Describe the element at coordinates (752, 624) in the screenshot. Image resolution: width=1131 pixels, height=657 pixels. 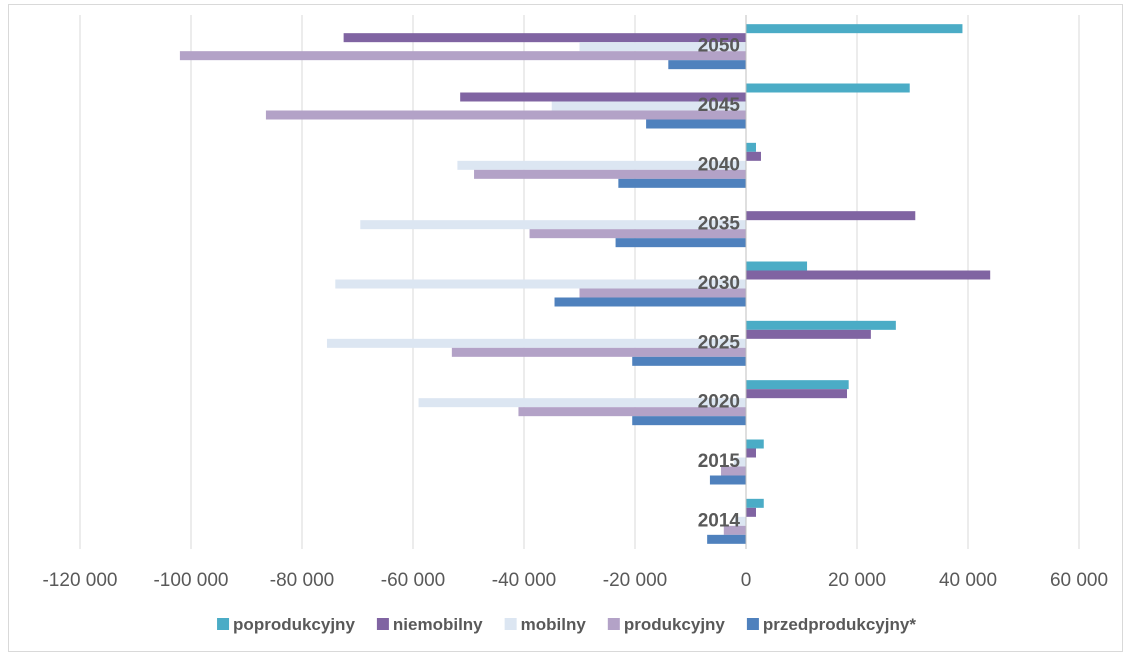
I see `legend-swatch-przedprodukcyjny` at that location.